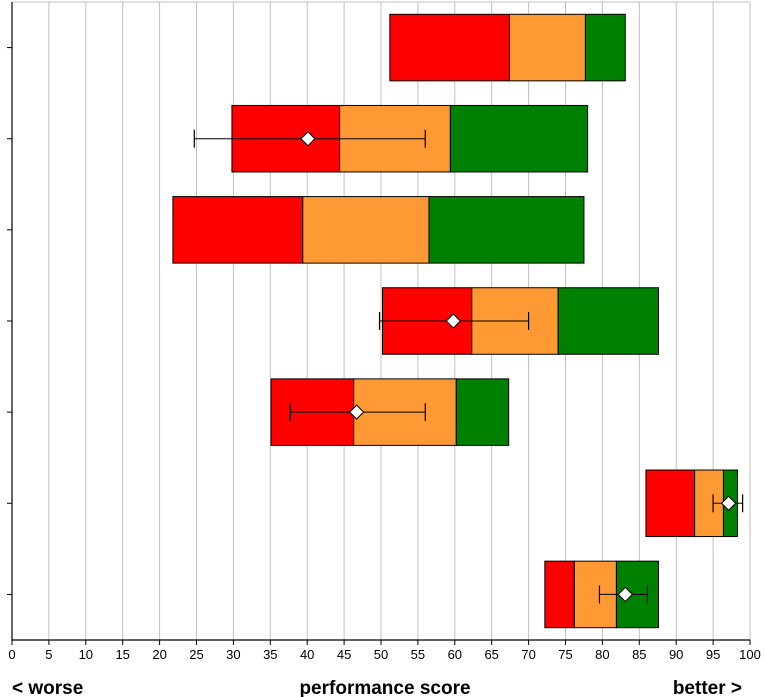 The height and width of the screenshot is (697, 765). What do you see at coordinates (86, 654) in the screenshot?
I see `x-tick-label-10: 10` at bounding box center [86, 654].